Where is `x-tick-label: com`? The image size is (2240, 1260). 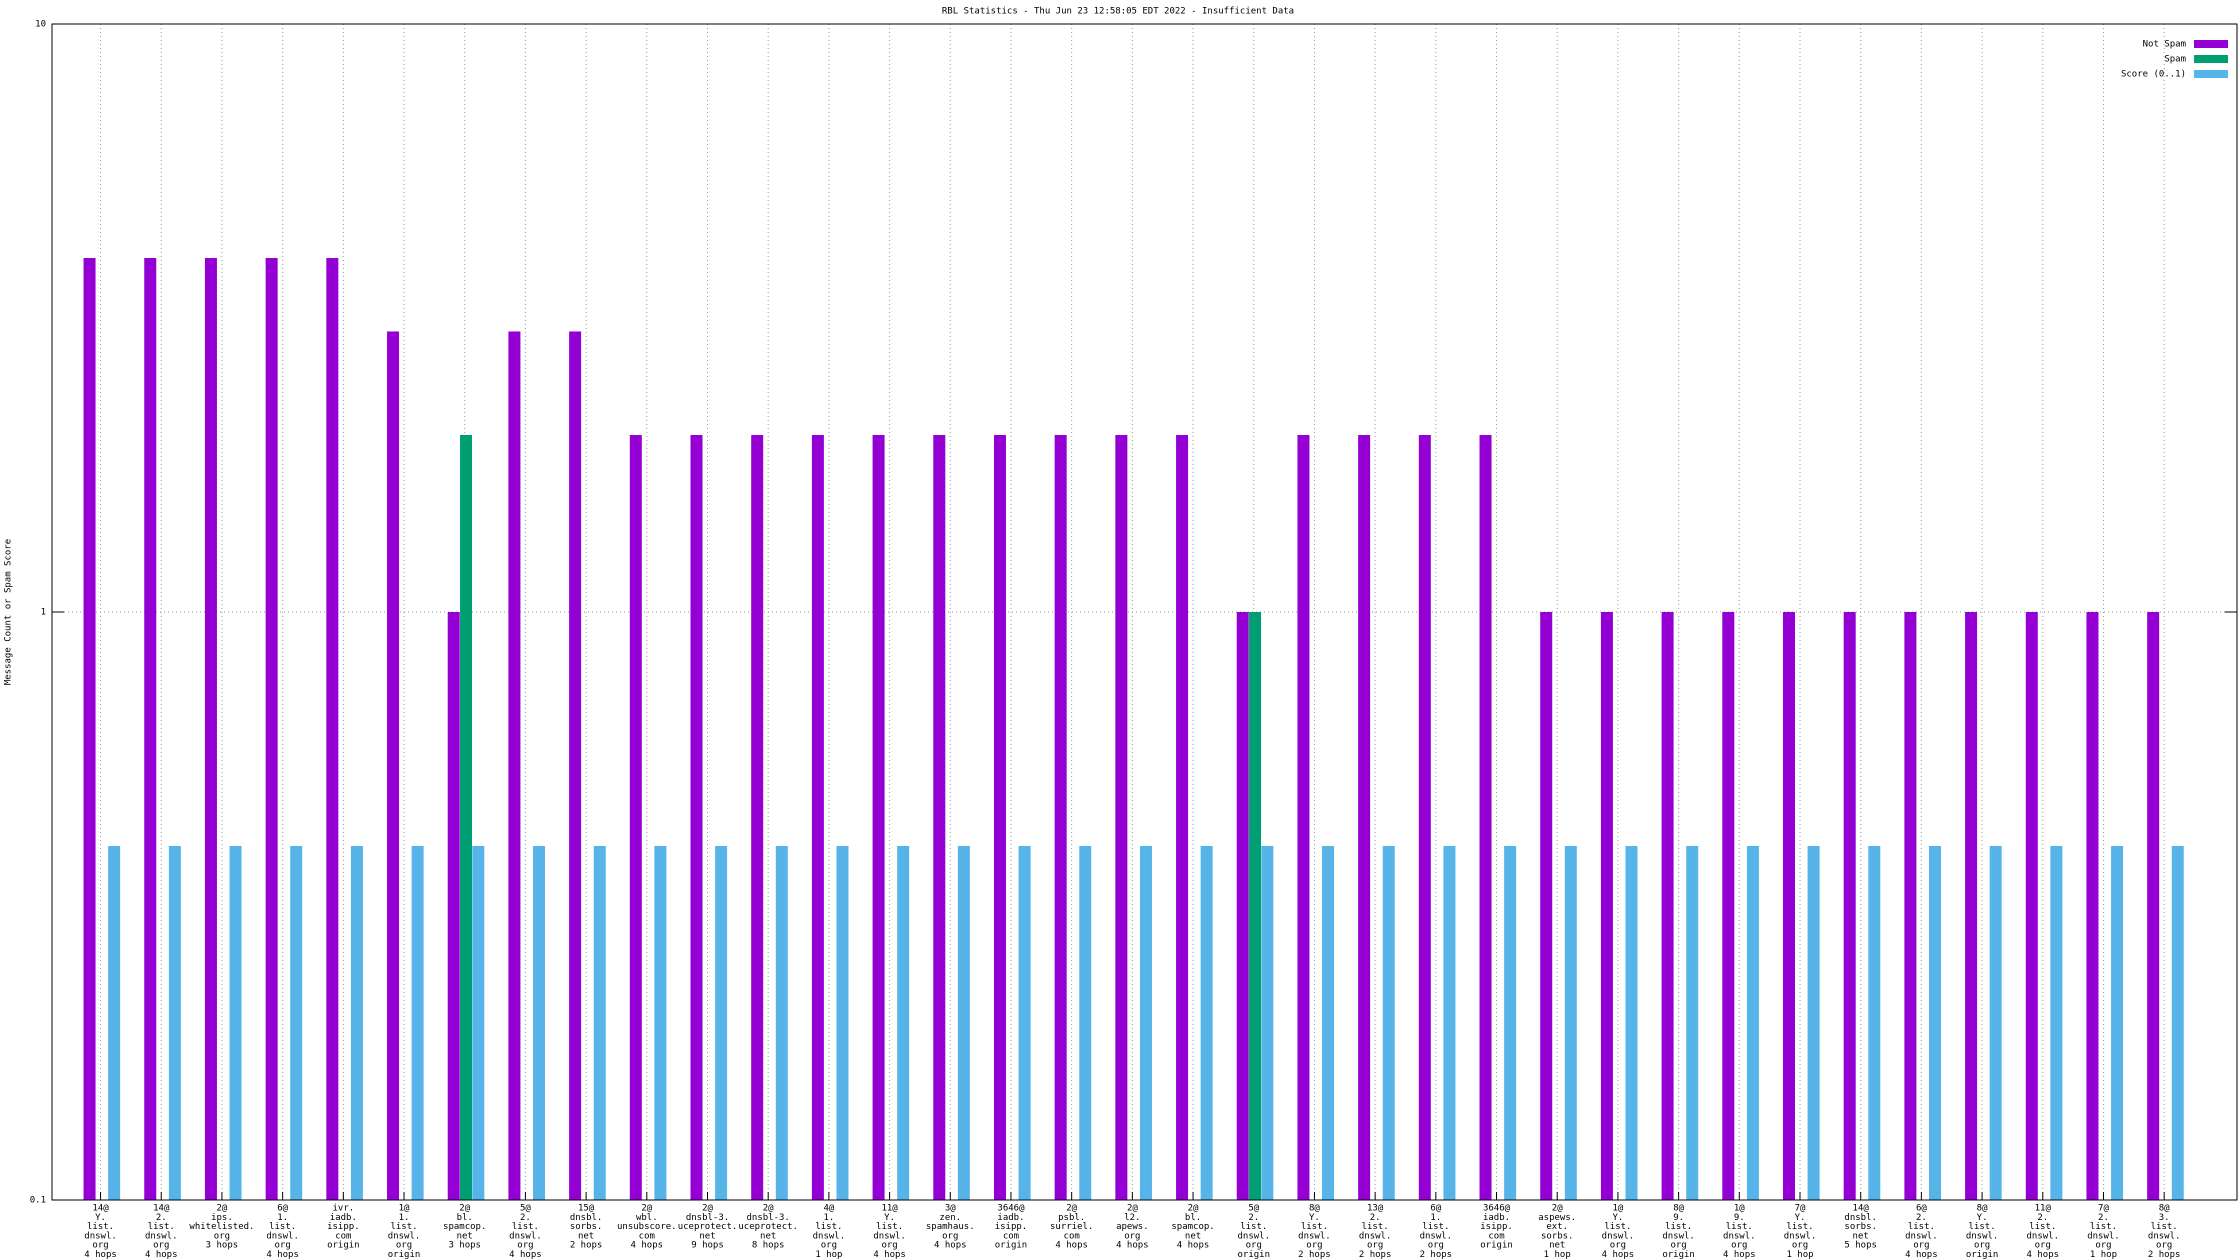 x-tick-label: com is located at coordinates (647, 1236).